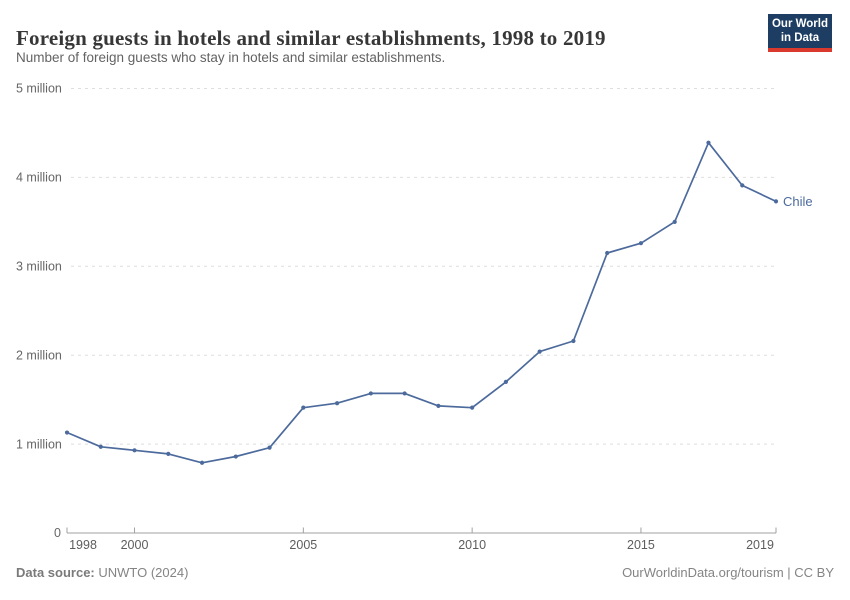 Image resolution: width=850 pixels, height=600 pixels. Describe the element at coordinates (404, 393) in the screenshot. I see `data-point-2008` at that location.